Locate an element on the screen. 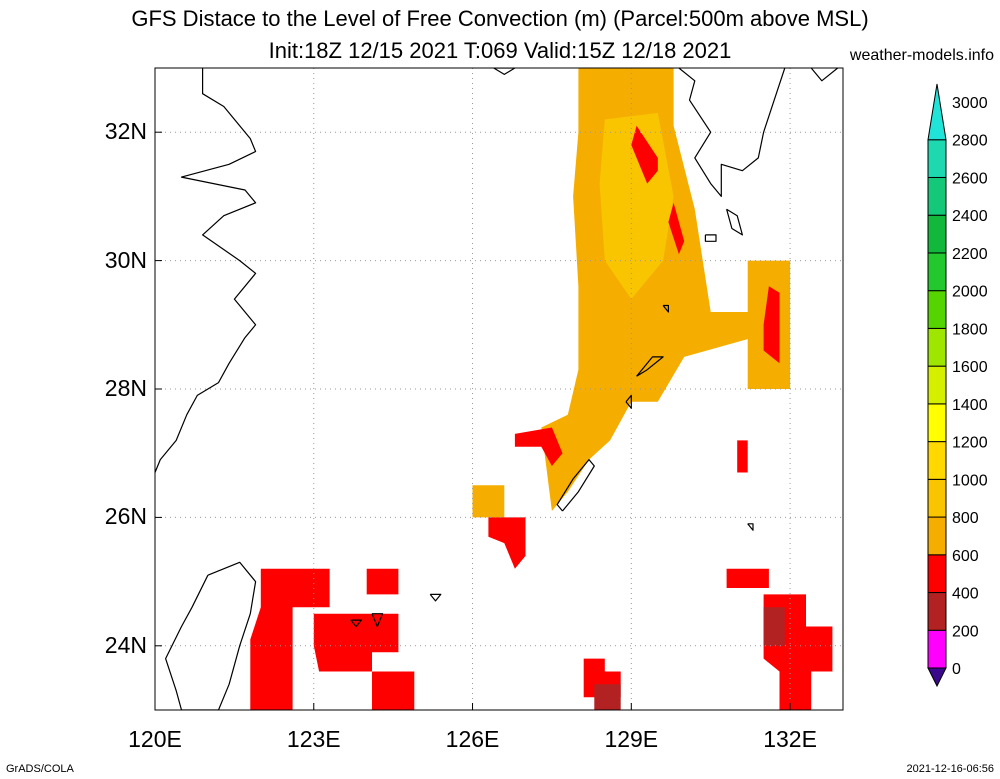 This screenshot has width=1000, height=779. coastline-kyushu is located at coordinates (732, 132).